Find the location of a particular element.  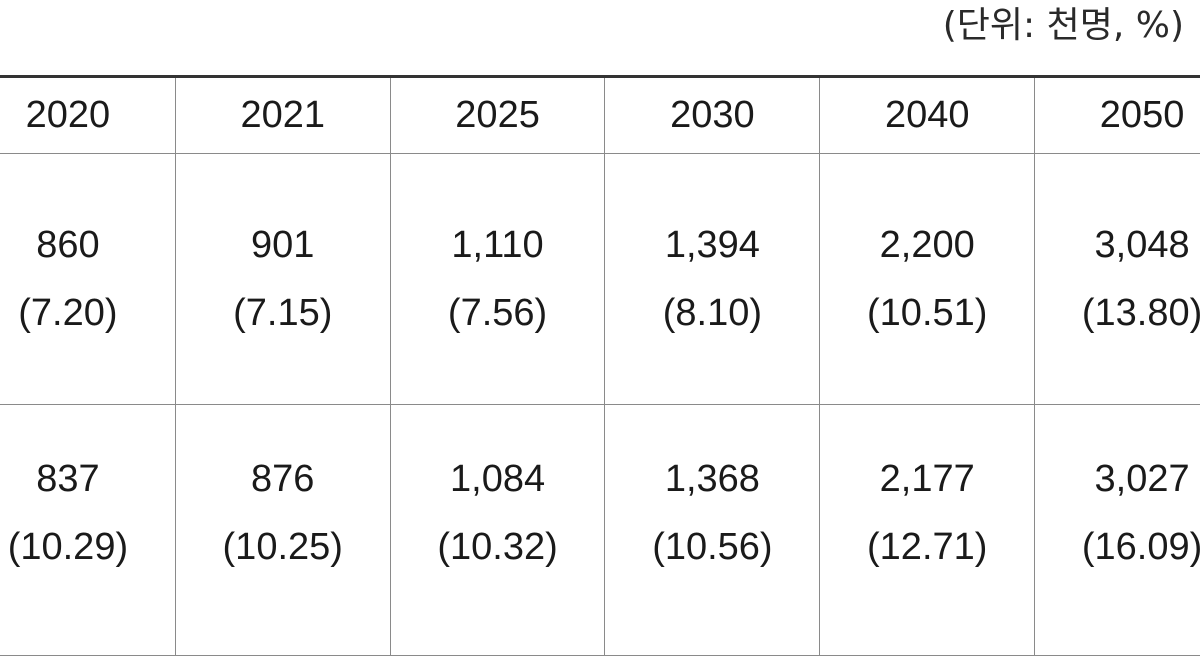

table-cell: 876 (10.25) is located at coordinates (282, 530).